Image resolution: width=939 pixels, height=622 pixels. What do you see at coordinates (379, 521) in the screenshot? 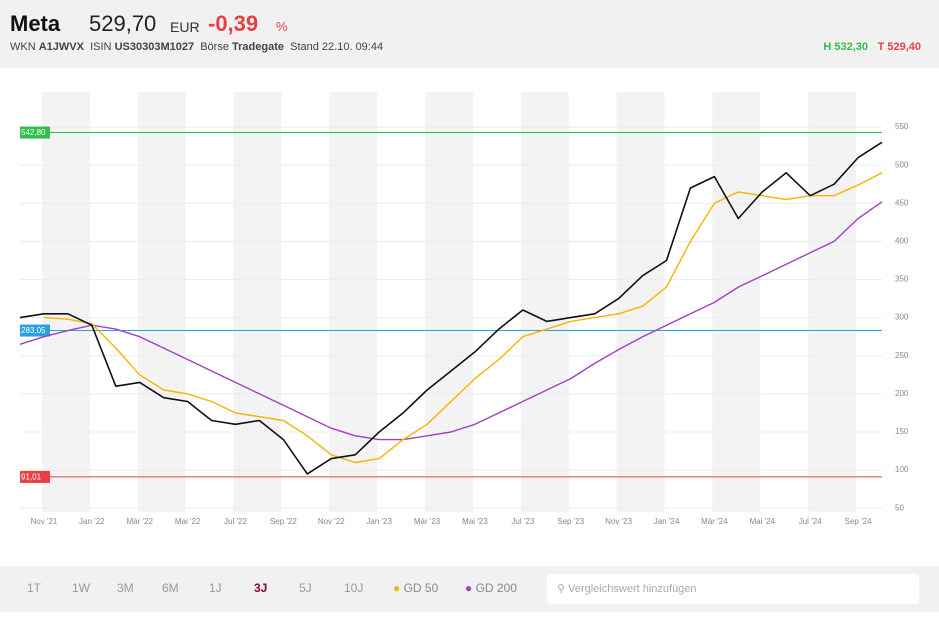
I see `x-tick-label: Jan '23` at bounding box center [379, 521].